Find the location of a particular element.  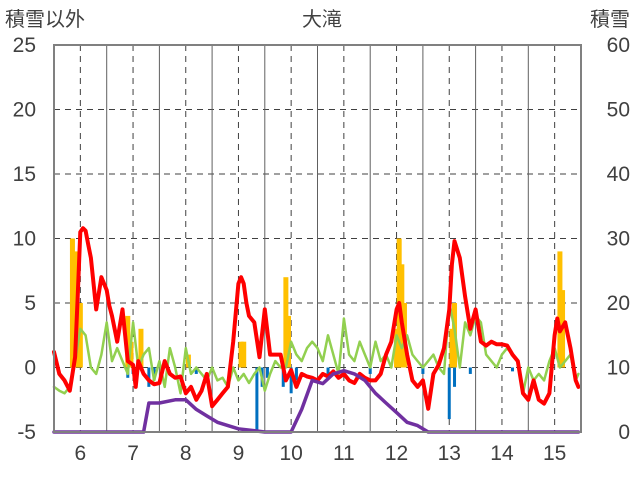

left-tick-label: 5 is located at coordinates (30, 303).